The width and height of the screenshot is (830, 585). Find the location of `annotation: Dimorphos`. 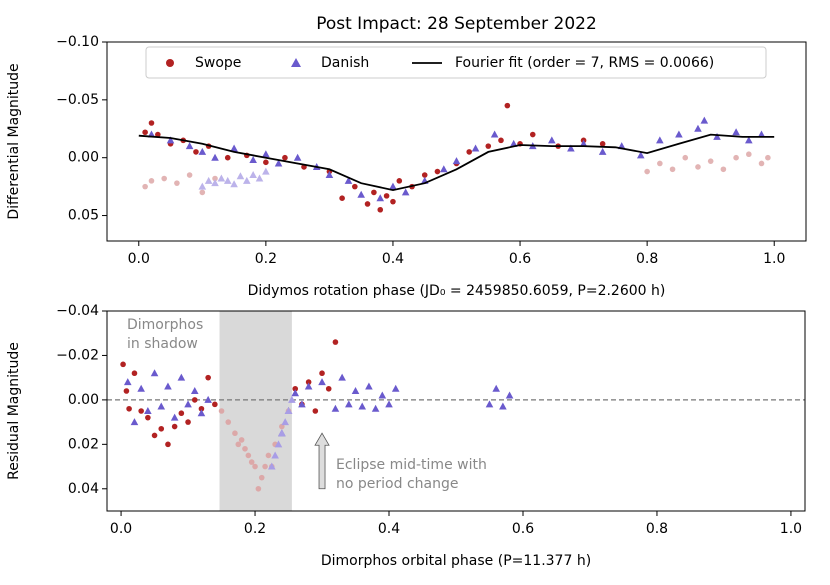

annotation: Dimorphos is located at coordinates (165, 325).